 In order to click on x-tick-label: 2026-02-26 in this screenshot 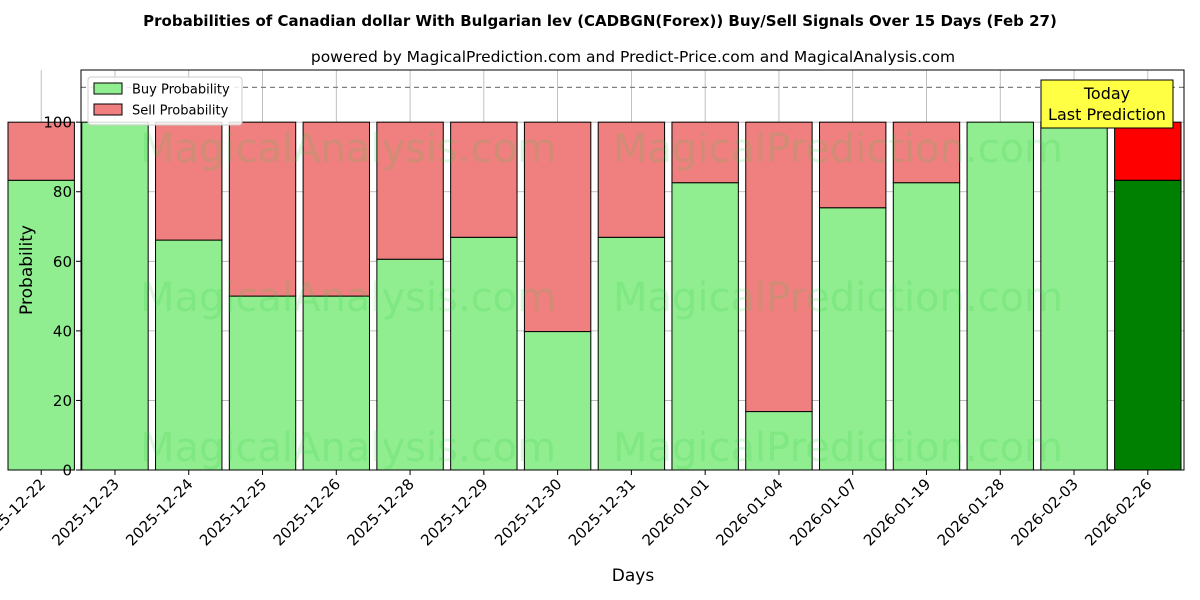, I will do `click(1118, 512)`.